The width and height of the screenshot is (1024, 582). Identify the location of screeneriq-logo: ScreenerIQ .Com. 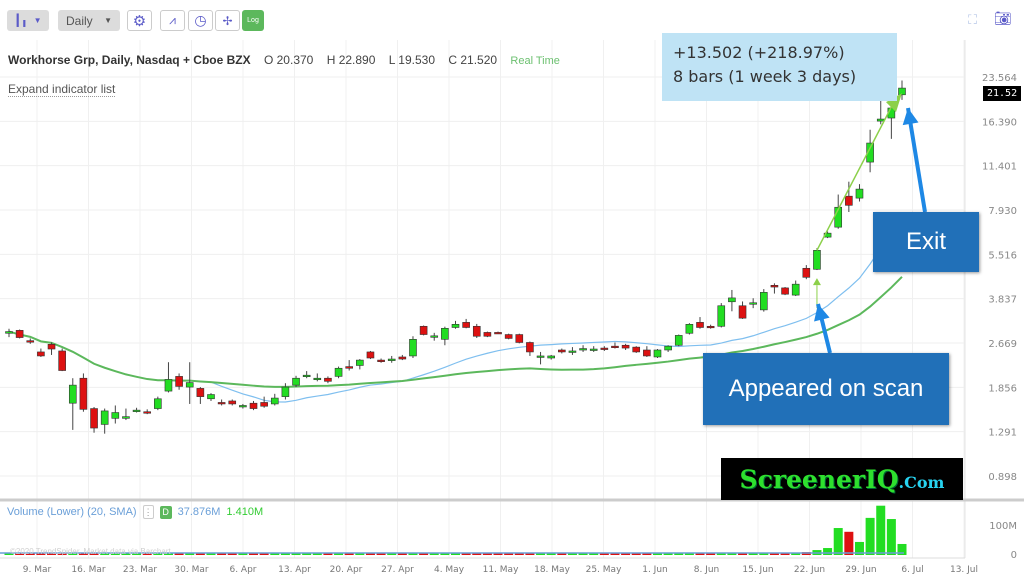
(842, 479).